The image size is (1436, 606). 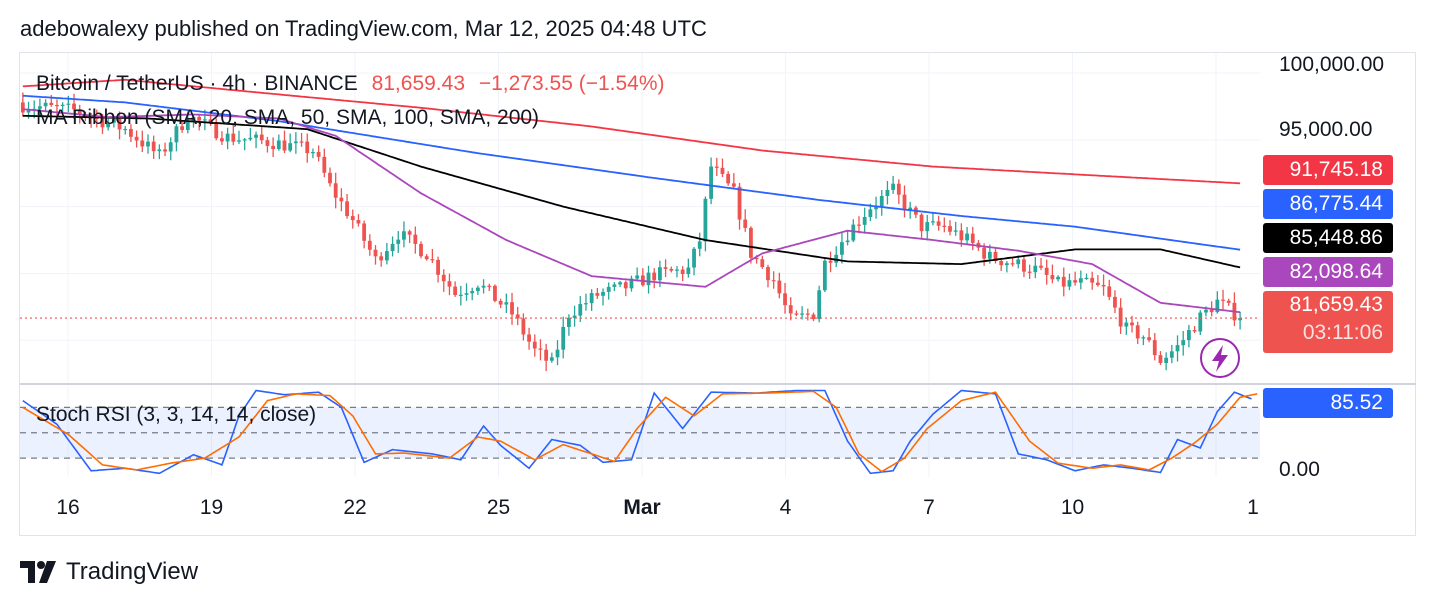 I want to click on time-axis-label: 16, so click(x=68, y=507).